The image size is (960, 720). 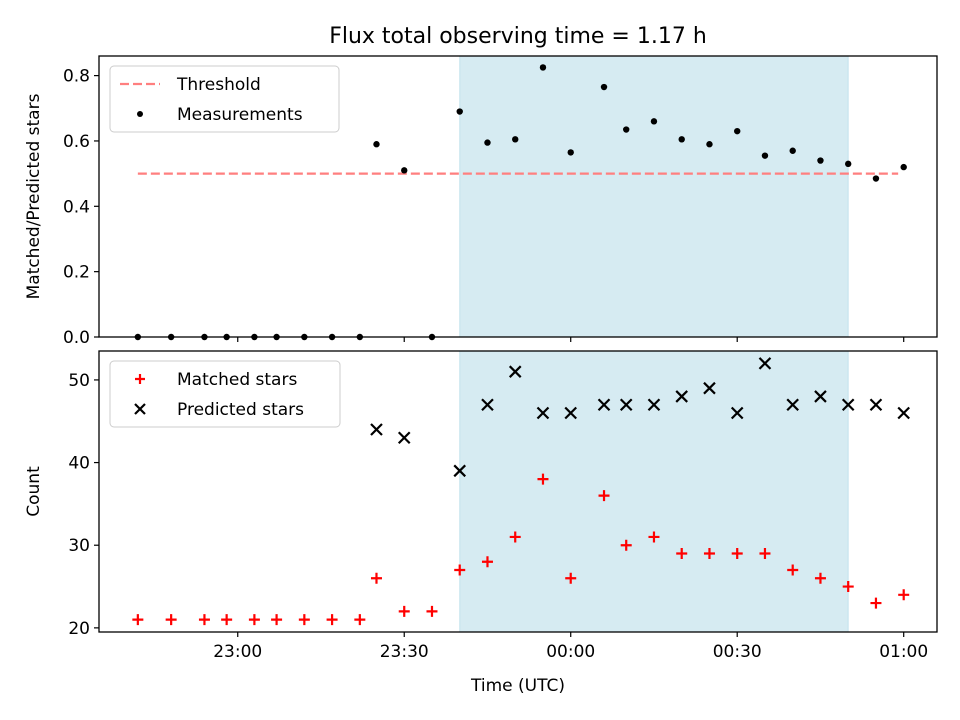 I want to click on y-tick-label: 0.2, so click(x=76, y=273).